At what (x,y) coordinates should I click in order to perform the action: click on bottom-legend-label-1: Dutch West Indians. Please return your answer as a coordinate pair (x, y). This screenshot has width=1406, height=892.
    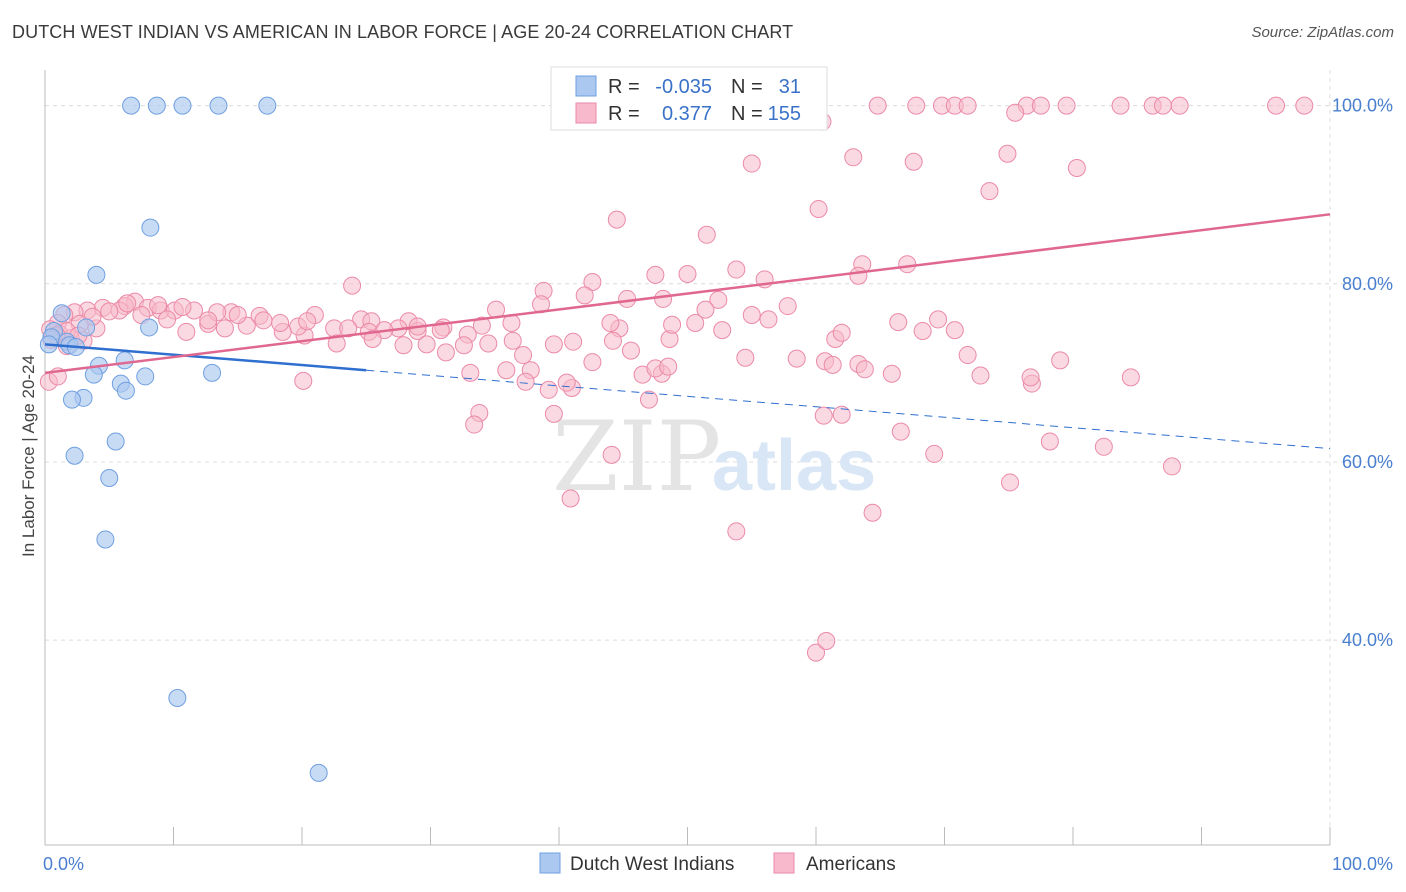
    Looking at the image, I should click on (652, 864).